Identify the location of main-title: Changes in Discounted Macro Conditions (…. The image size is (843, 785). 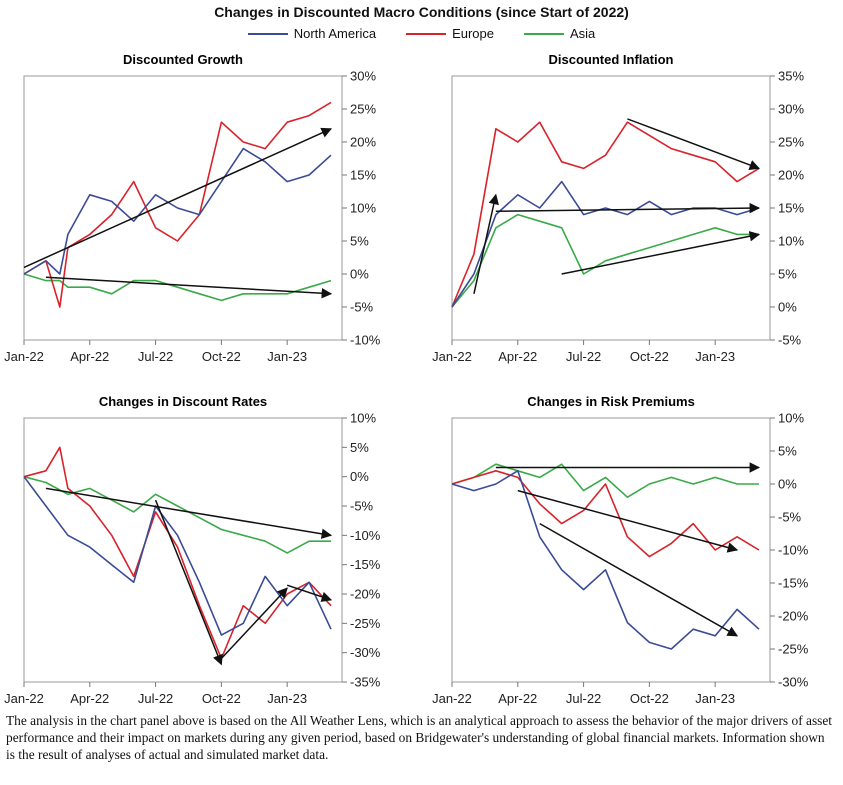
(421, 12).